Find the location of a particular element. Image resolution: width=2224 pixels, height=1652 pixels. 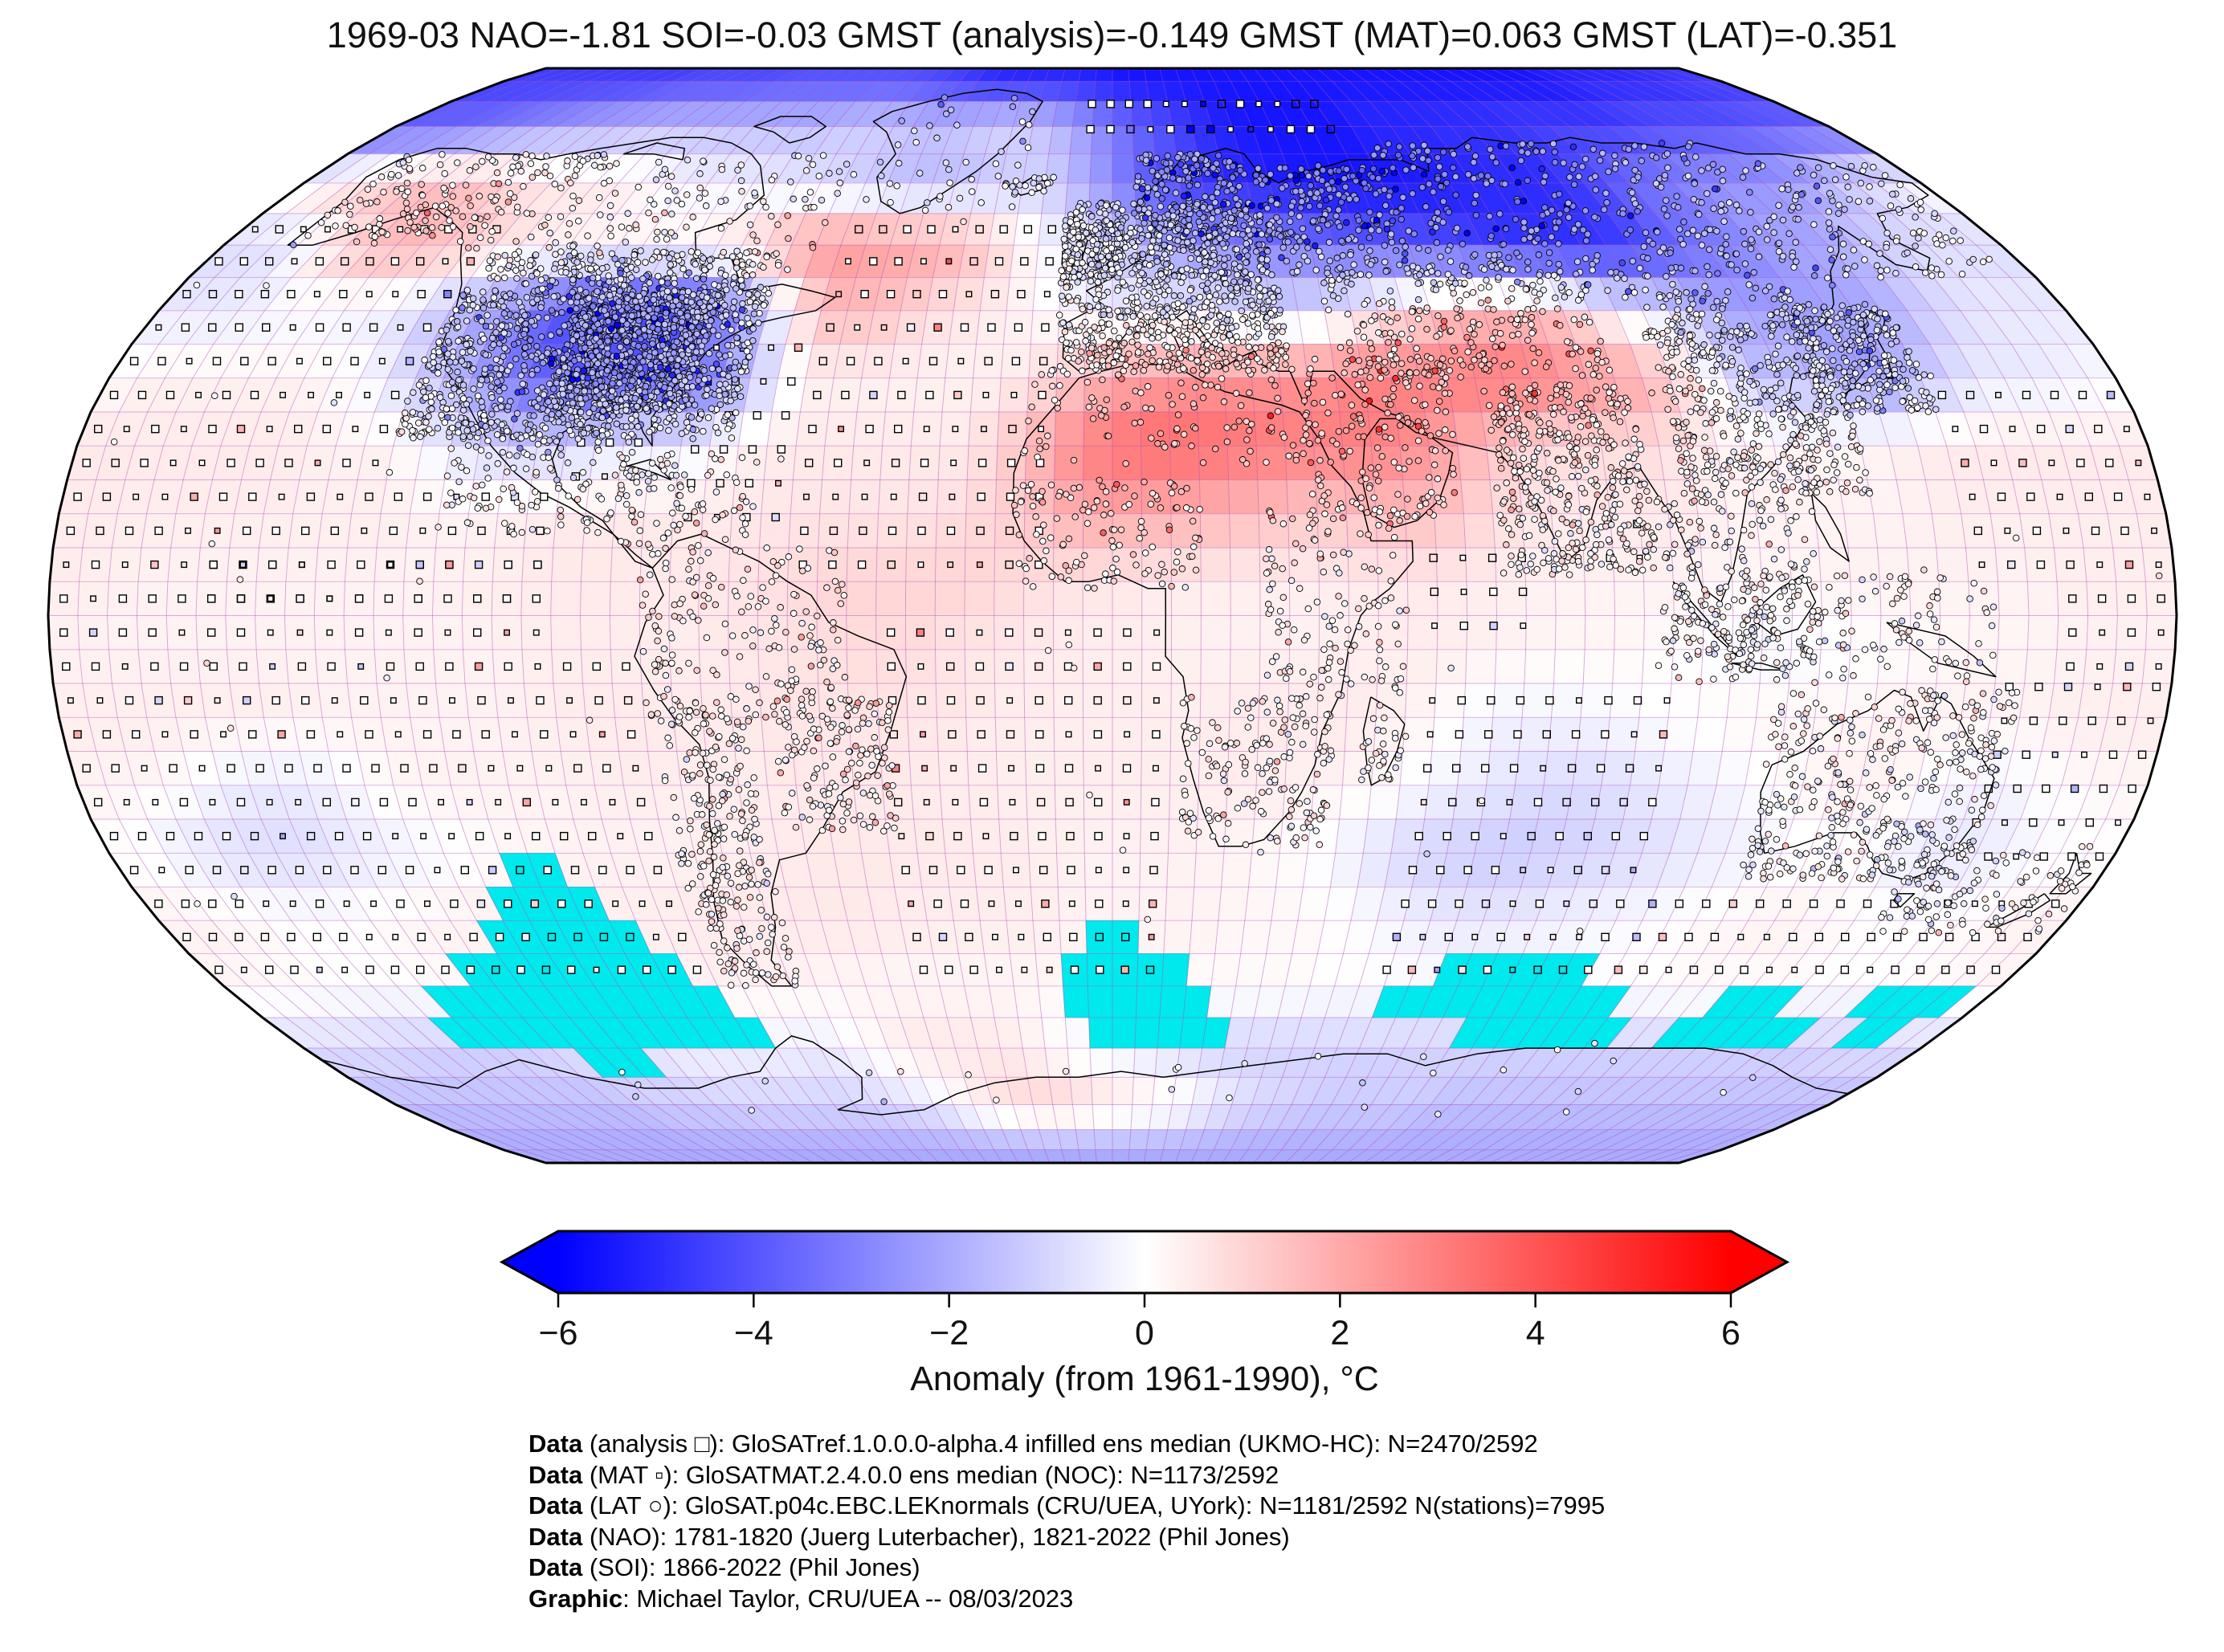

mask-cells is located at coordinates (1198, 965).